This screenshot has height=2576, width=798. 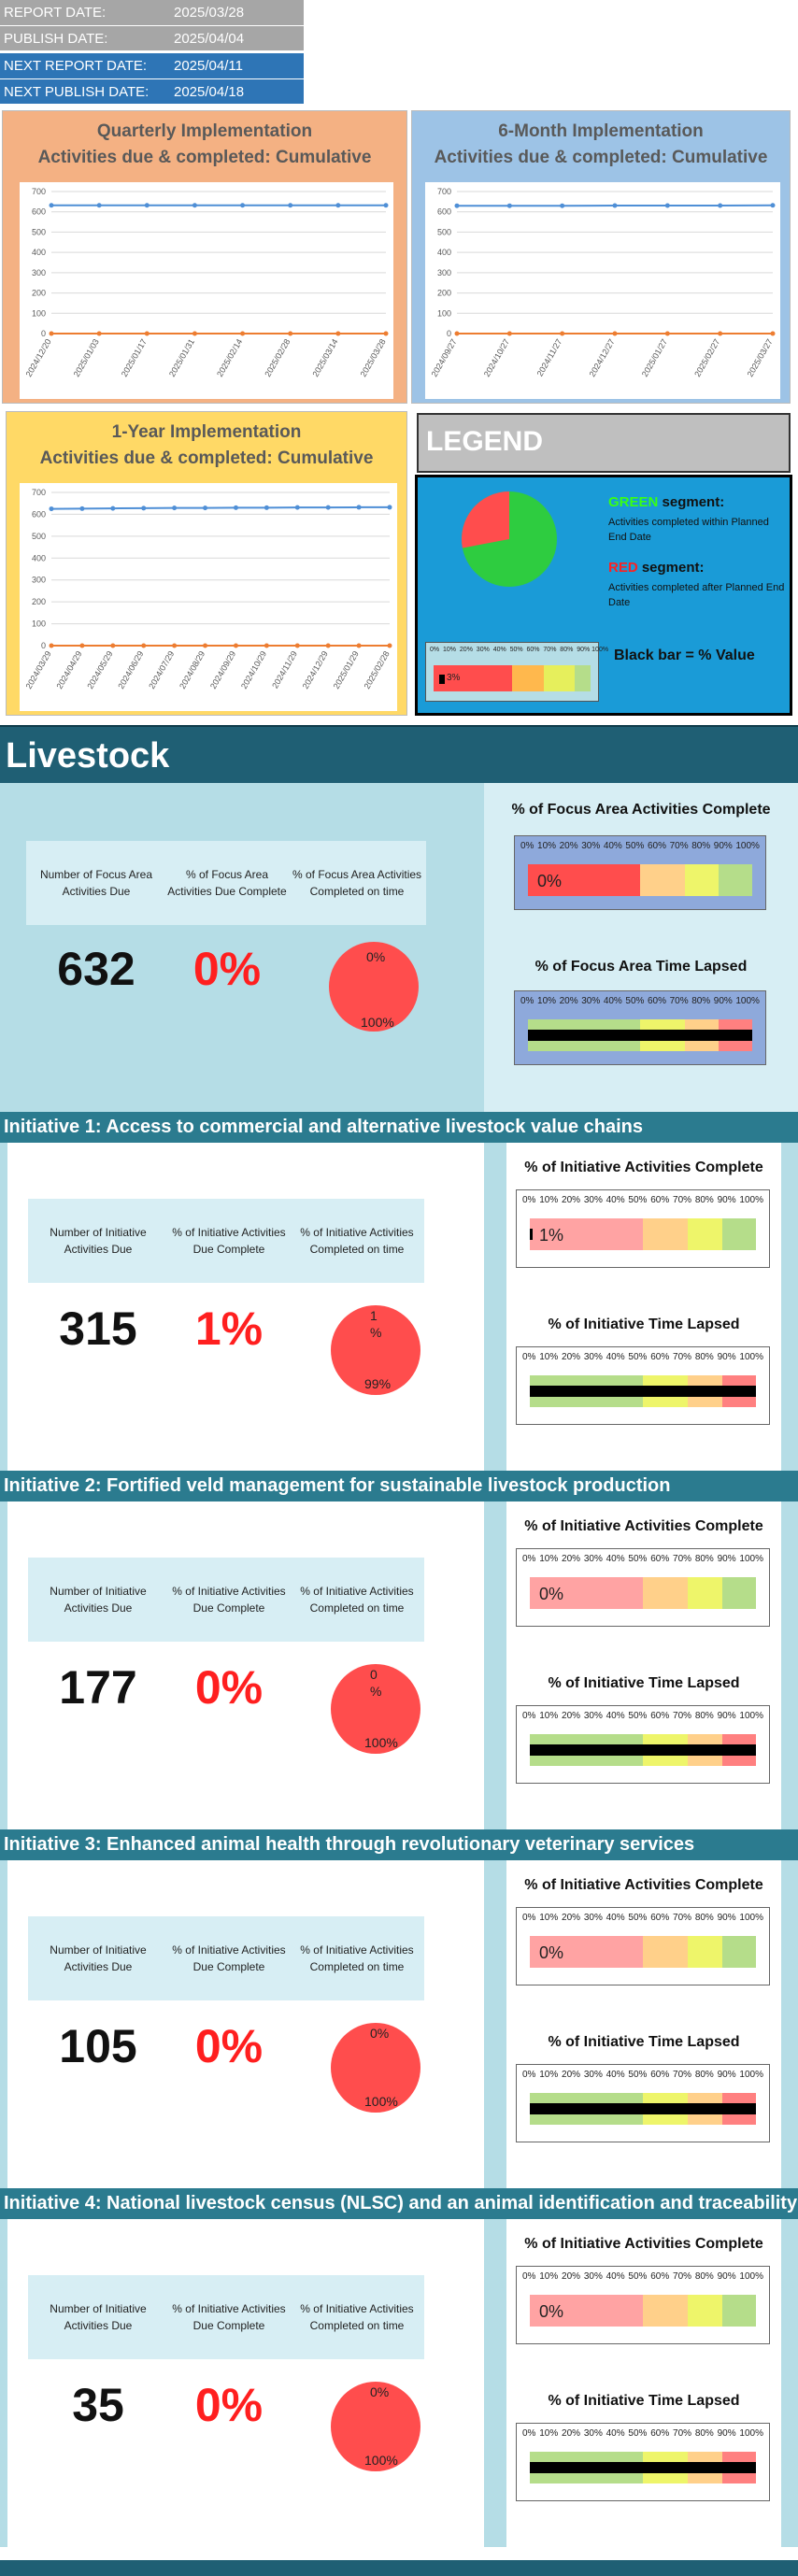 I want to click on section-title: Livestock, so click(x=88, y=756).